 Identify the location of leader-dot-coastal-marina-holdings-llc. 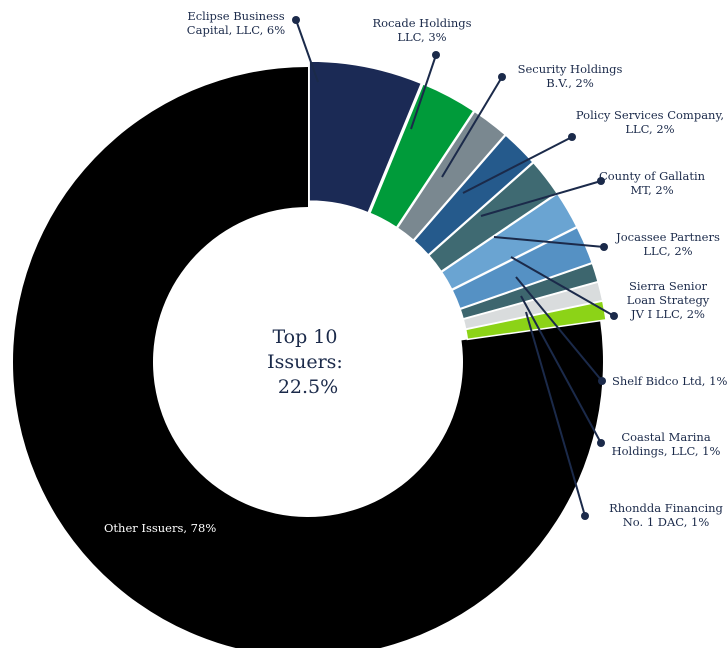
(601, 443).